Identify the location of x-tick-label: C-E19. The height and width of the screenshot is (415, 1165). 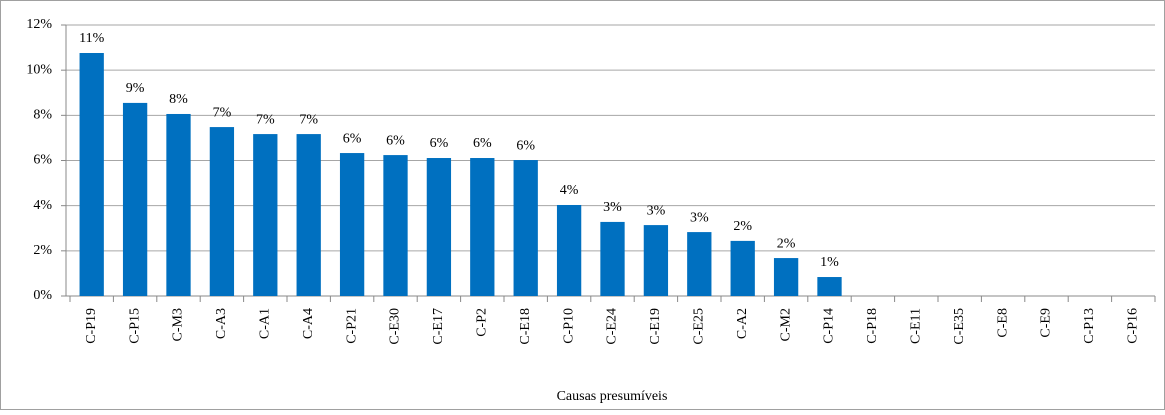
(655, 326).